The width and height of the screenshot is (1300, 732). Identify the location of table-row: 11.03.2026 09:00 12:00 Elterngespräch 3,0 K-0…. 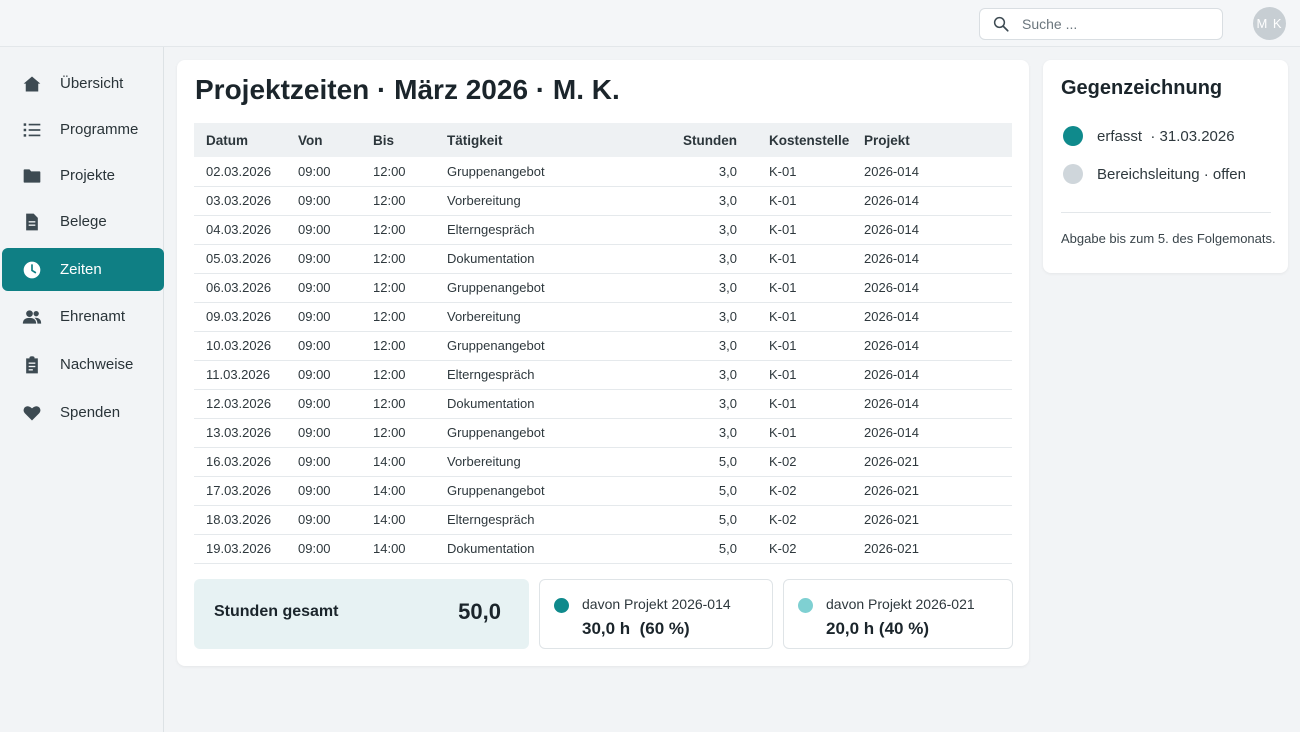
(603, 375).